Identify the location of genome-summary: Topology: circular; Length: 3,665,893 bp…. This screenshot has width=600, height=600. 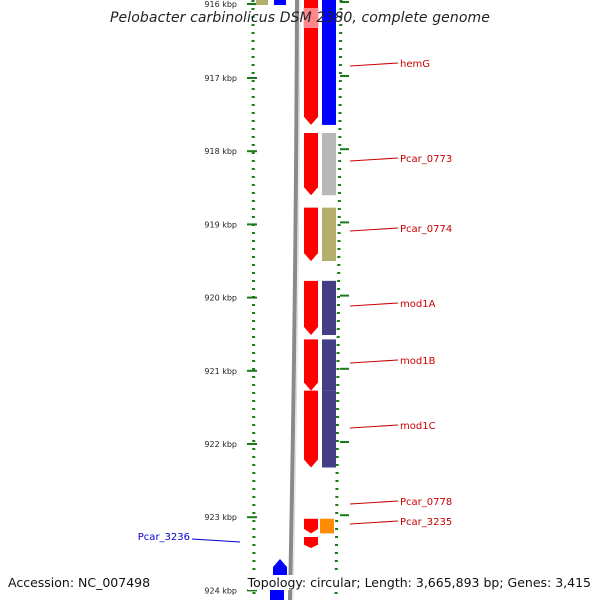
(419, 582).